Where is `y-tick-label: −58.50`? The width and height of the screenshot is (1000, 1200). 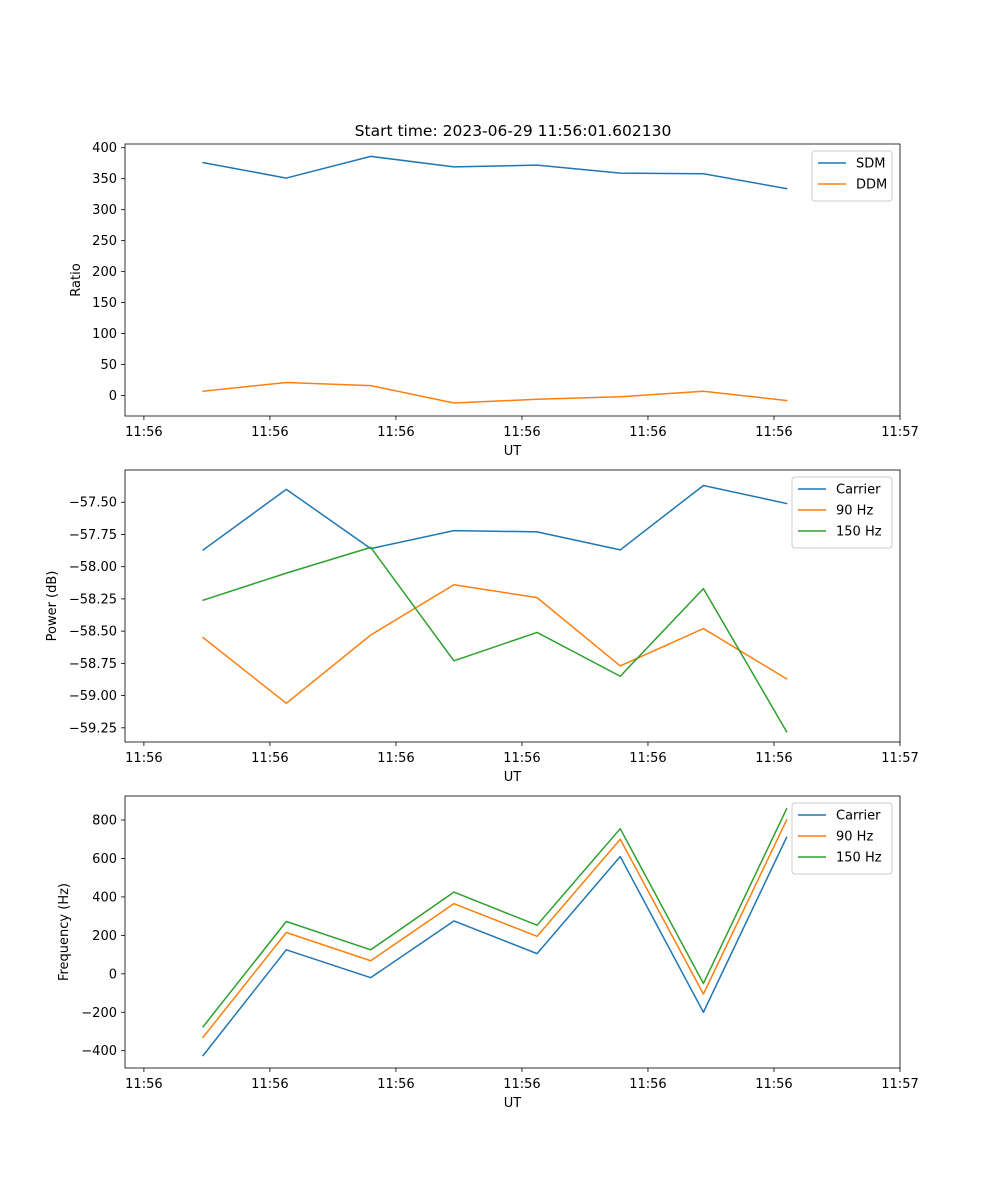 y-tick-label: −58.50 is located at coordinates (93, 632).